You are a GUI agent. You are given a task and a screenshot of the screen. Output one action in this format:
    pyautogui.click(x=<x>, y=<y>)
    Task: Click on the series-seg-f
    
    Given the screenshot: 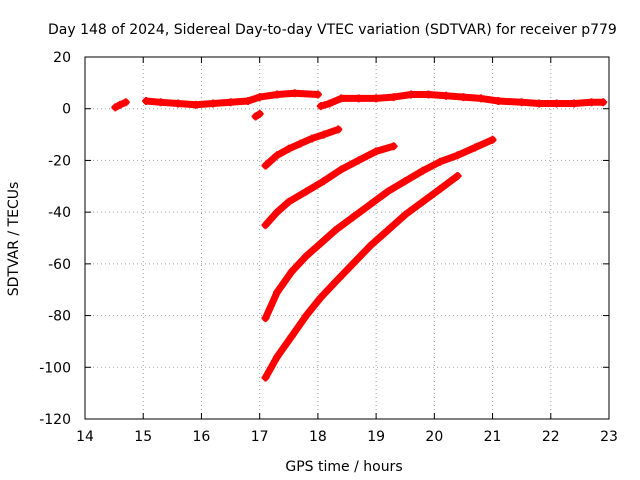 What is the action you would take?
    pyautogui.click(x=329, y=186)
    